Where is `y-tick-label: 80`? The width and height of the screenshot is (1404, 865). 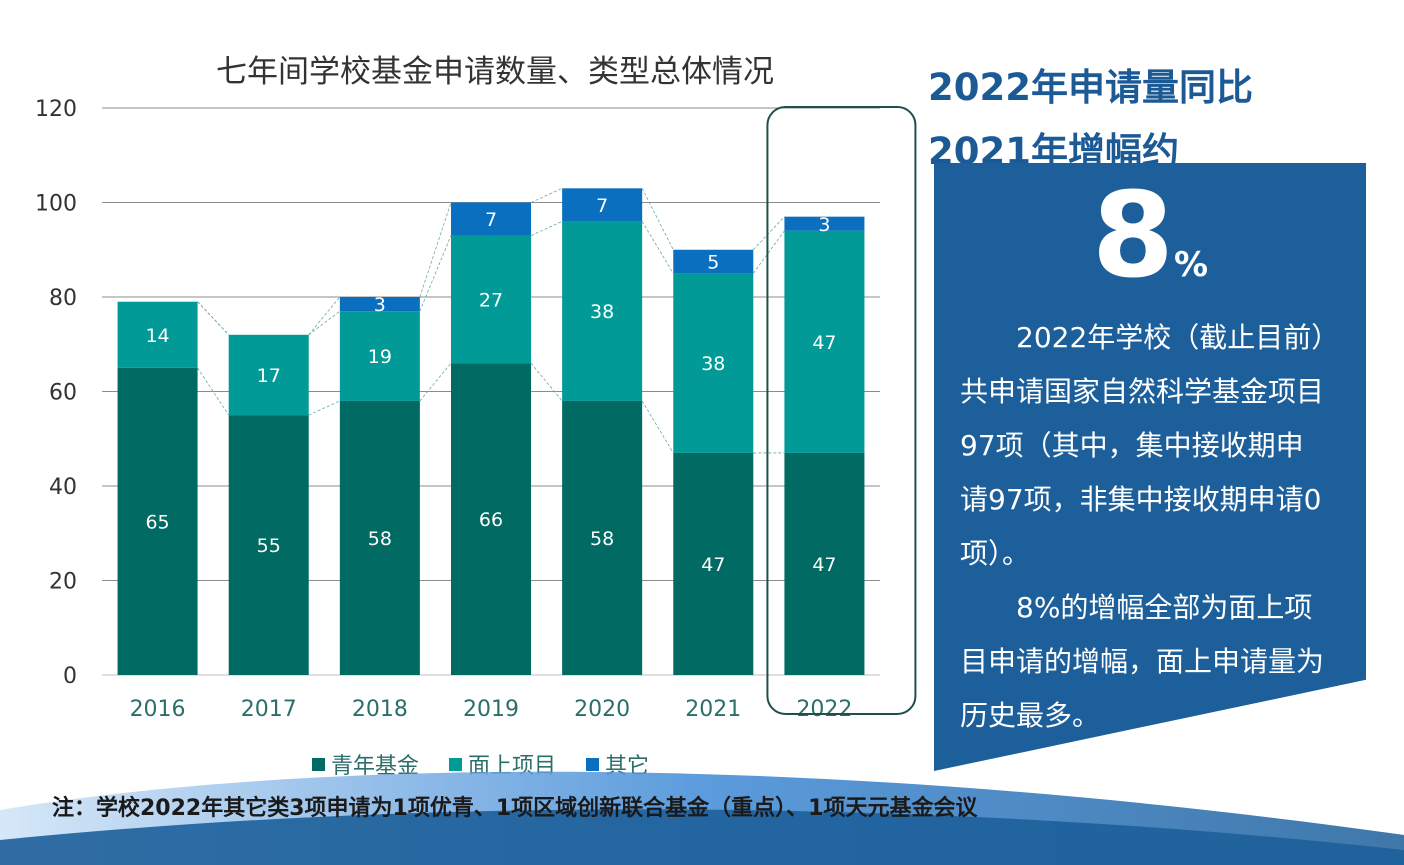 y-tick-label: 80 is located at coordinates (63, 298).